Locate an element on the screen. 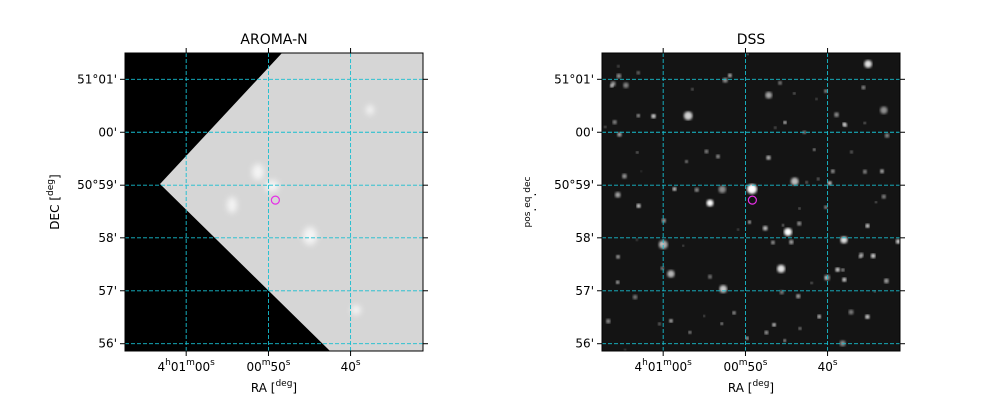 This screenshot has width=1000, height=400. x-tick-label: 00m50s is located at coordinates (745, 366).